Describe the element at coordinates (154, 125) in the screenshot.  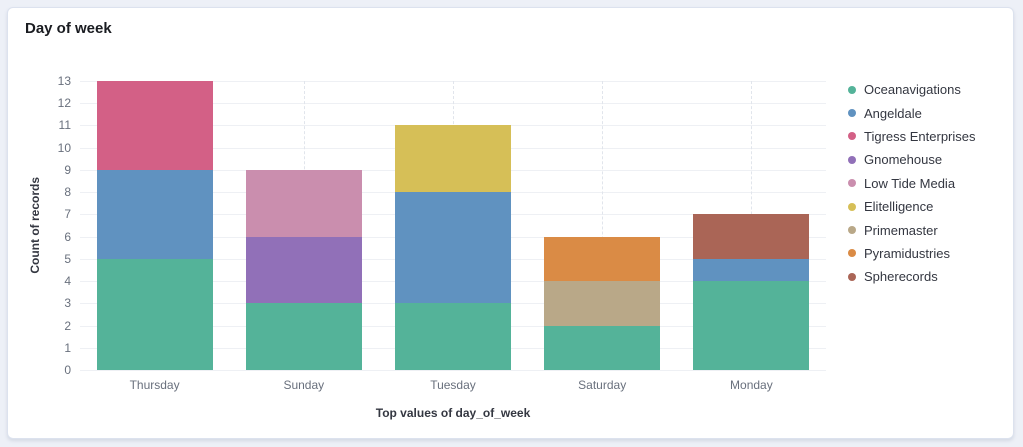
I see `bar-segment-tigress-enterprises-thursday` at that location.